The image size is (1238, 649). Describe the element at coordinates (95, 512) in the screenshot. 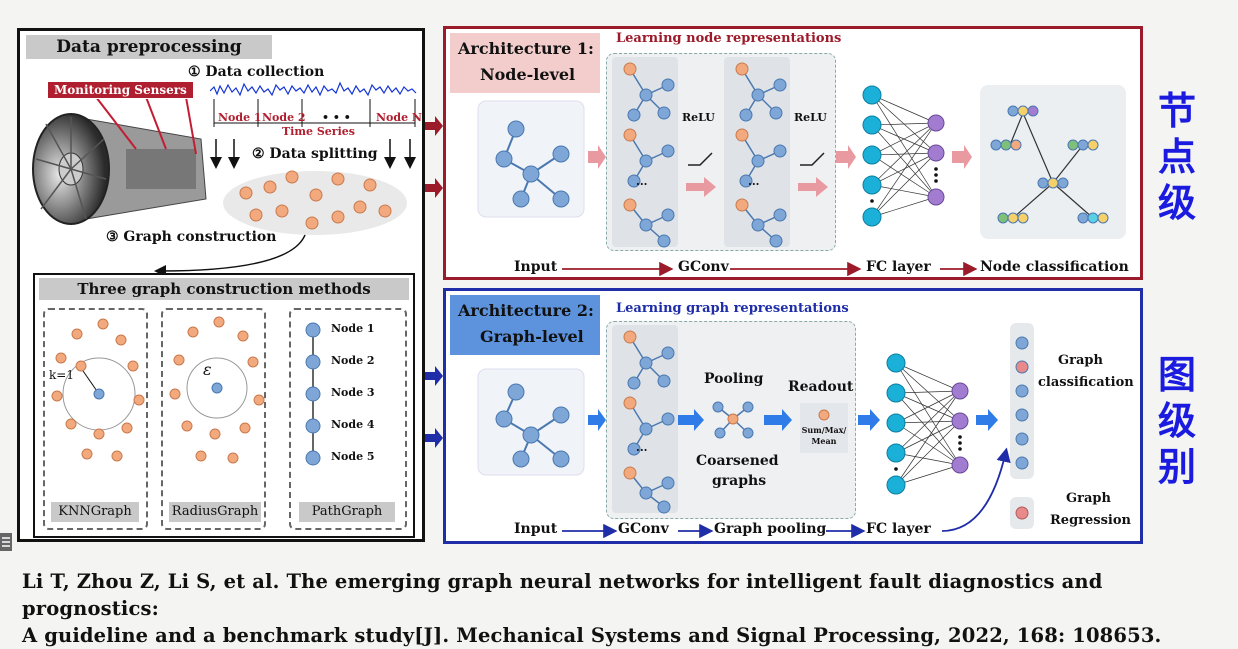

I see `knn-graph-label: KNNGraph` at that location.